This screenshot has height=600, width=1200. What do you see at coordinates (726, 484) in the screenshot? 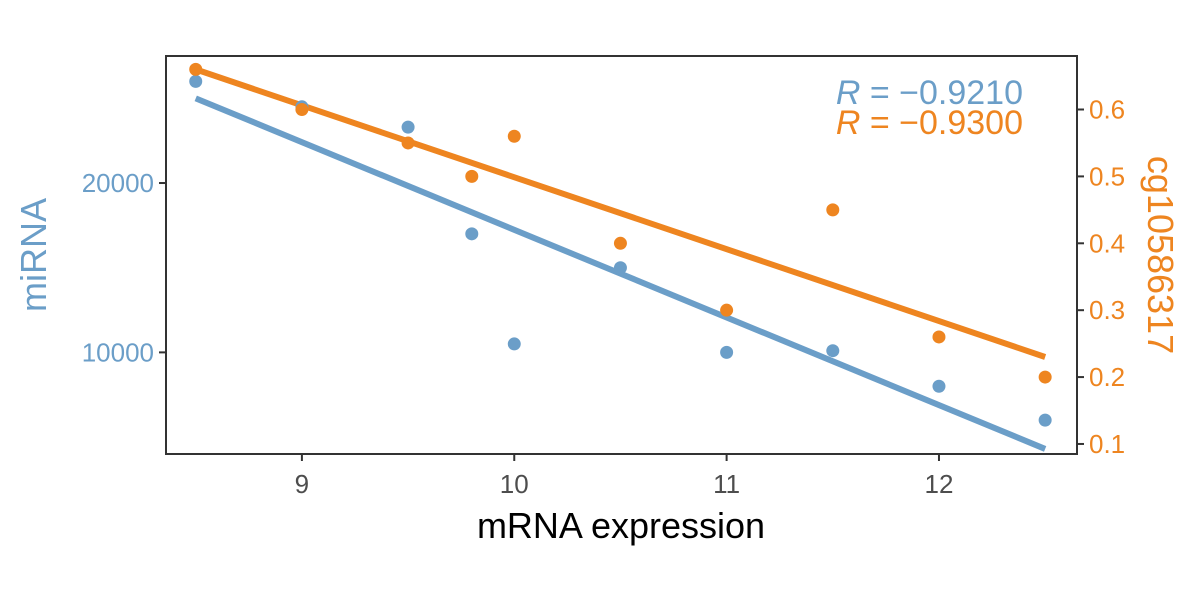
I see `x-tick-label: 11` at bounding box center [726, 484].